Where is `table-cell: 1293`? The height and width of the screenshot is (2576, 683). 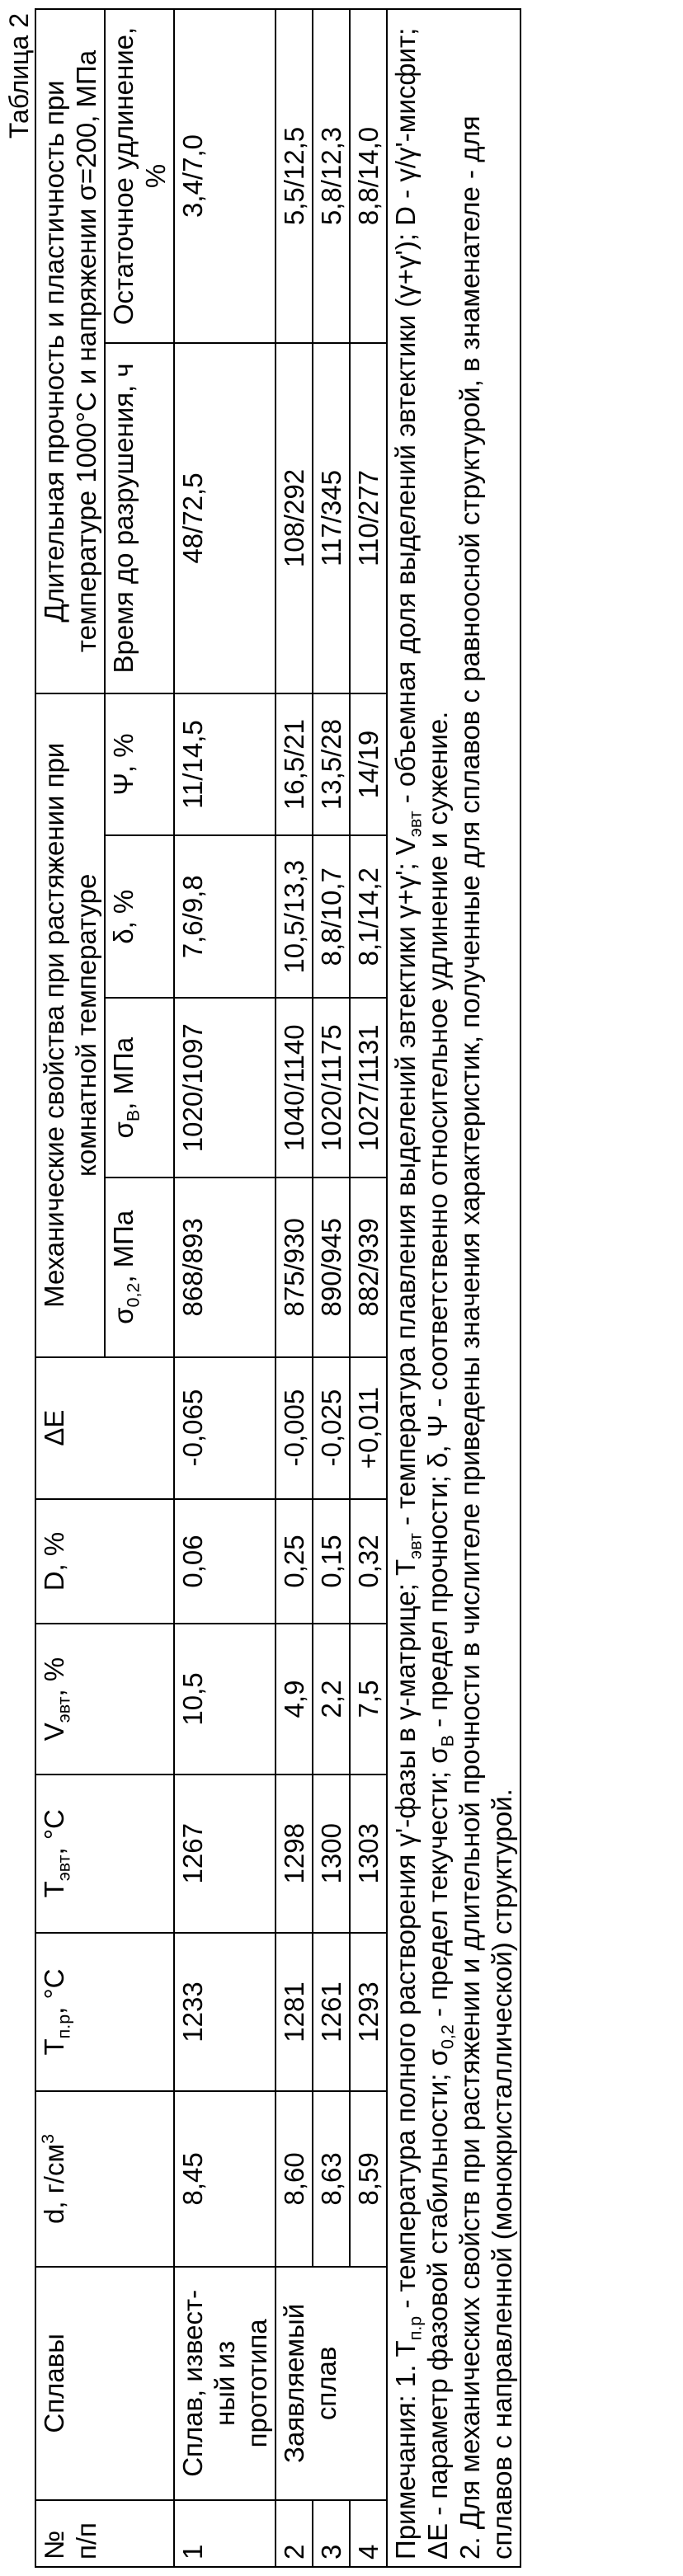
table-cell: 1293 is located at coordinates (368, 2012).